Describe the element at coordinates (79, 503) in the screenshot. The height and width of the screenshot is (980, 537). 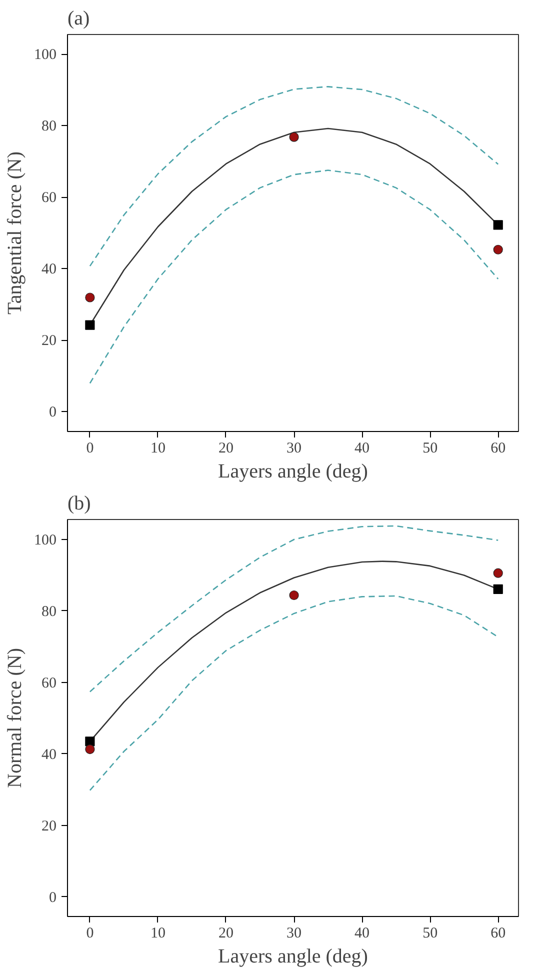
I see `chart-title: (b)` at that location.